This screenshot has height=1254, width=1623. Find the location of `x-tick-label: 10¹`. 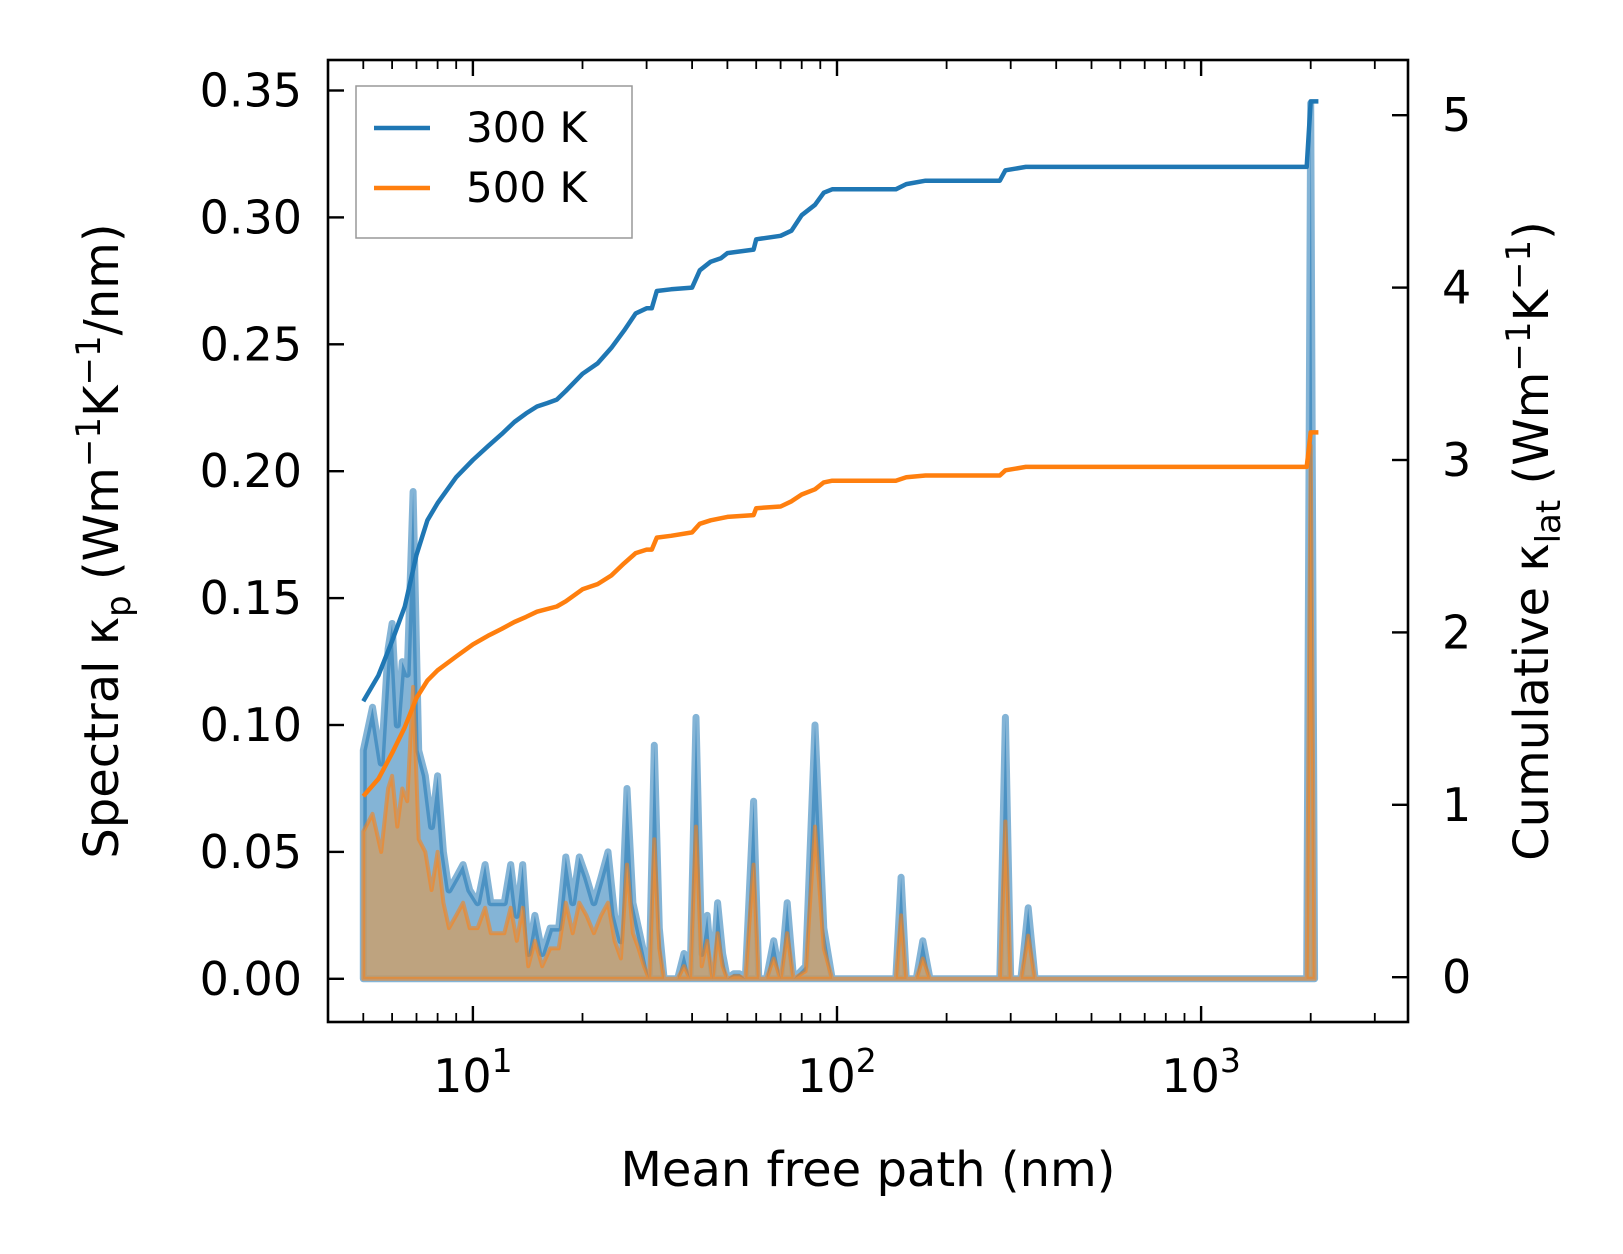

x-tick-label: 10¹ is located at coordinates (473, 1072).